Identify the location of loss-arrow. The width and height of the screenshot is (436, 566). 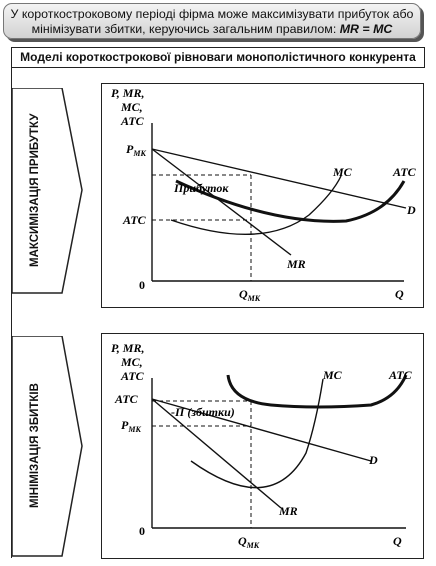
(47, 446).